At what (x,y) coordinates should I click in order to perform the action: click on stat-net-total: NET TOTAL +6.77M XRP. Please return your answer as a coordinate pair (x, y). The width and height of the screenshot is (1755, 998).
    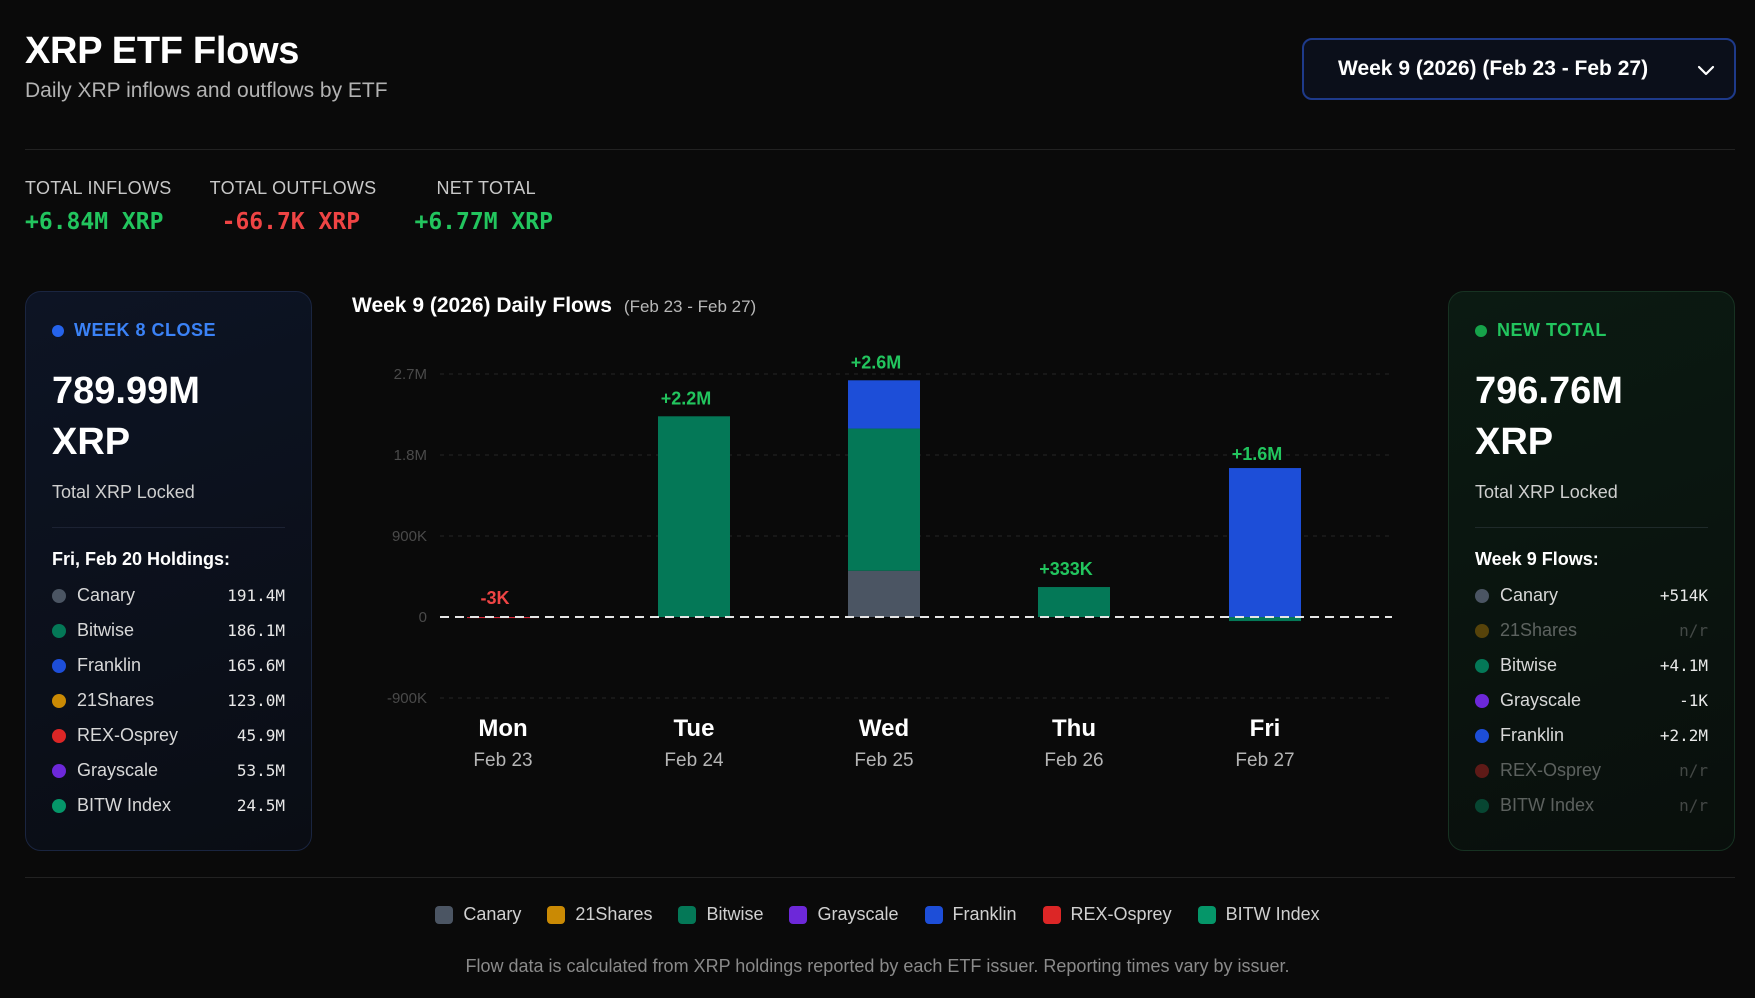
    Looking at the image, I should click on (483, 206).